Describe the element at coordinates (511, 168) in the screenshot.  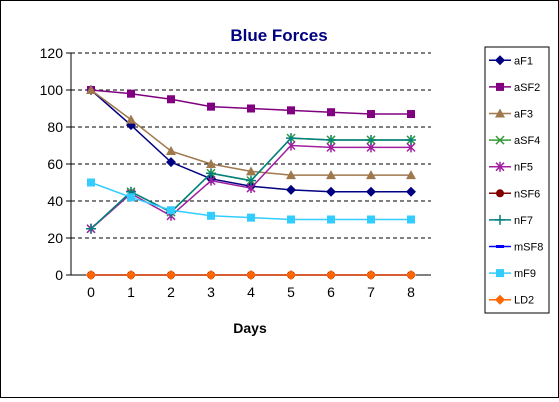
I see `legend-item: nF5` at that location.